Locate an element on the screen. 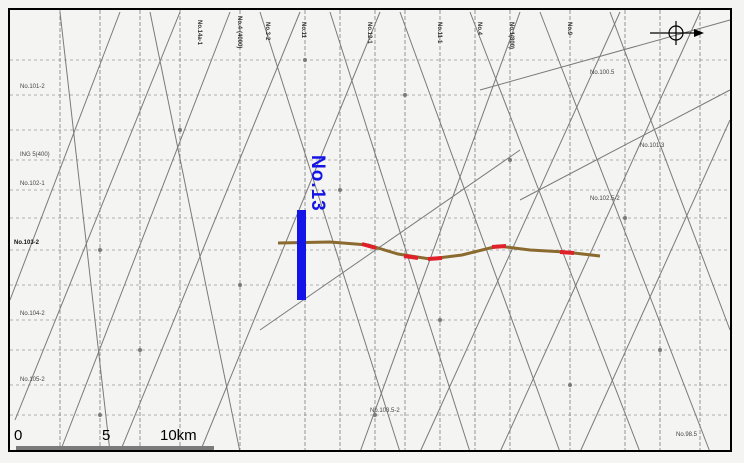 The height and width of the screenshot is (463, 744). grid-label: No.104-2 is located at coordinates (32, 314).